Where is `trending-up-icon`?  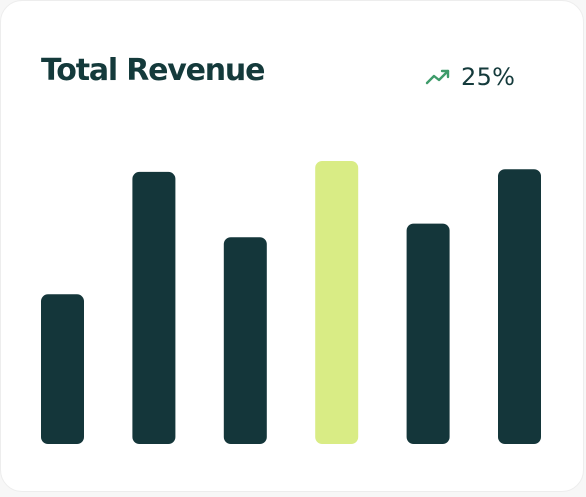
trending-up-icon is located at coordinates (437, 77).